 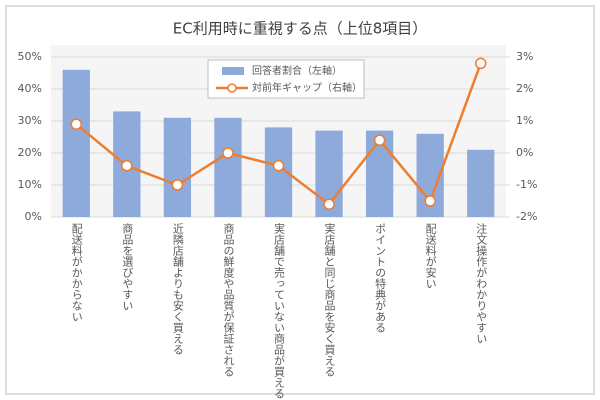 What do you see at coordinates (279, 310) in the screenshot?
I see `x-tick-label: 実店舗で売っていない商品が買える` at bounding box center [279, 310].